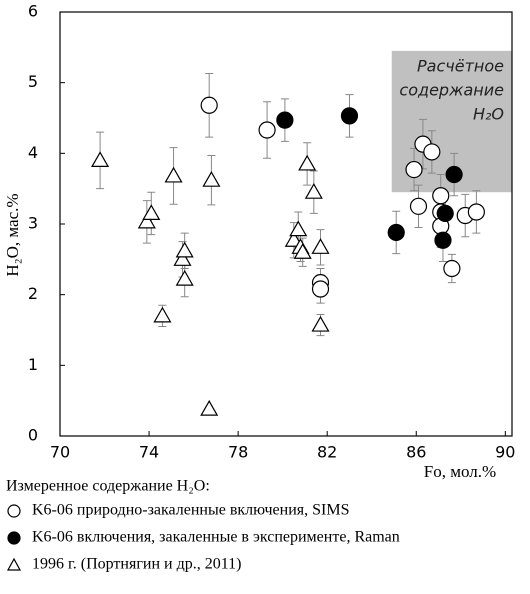 This screenshot has width=530, height=594. Describe the element at coordinates (33, 435) in the screenshot. I see `y-tick-label: 0` at that location.